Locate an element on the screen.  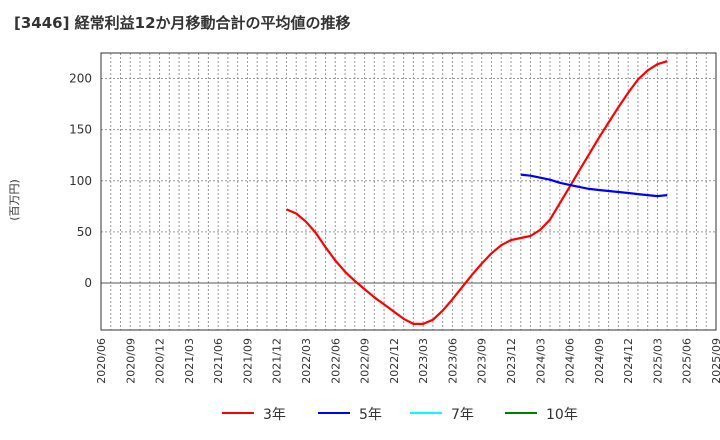
x-tick-label: 2021/12 is located at coordinates (277, 361).